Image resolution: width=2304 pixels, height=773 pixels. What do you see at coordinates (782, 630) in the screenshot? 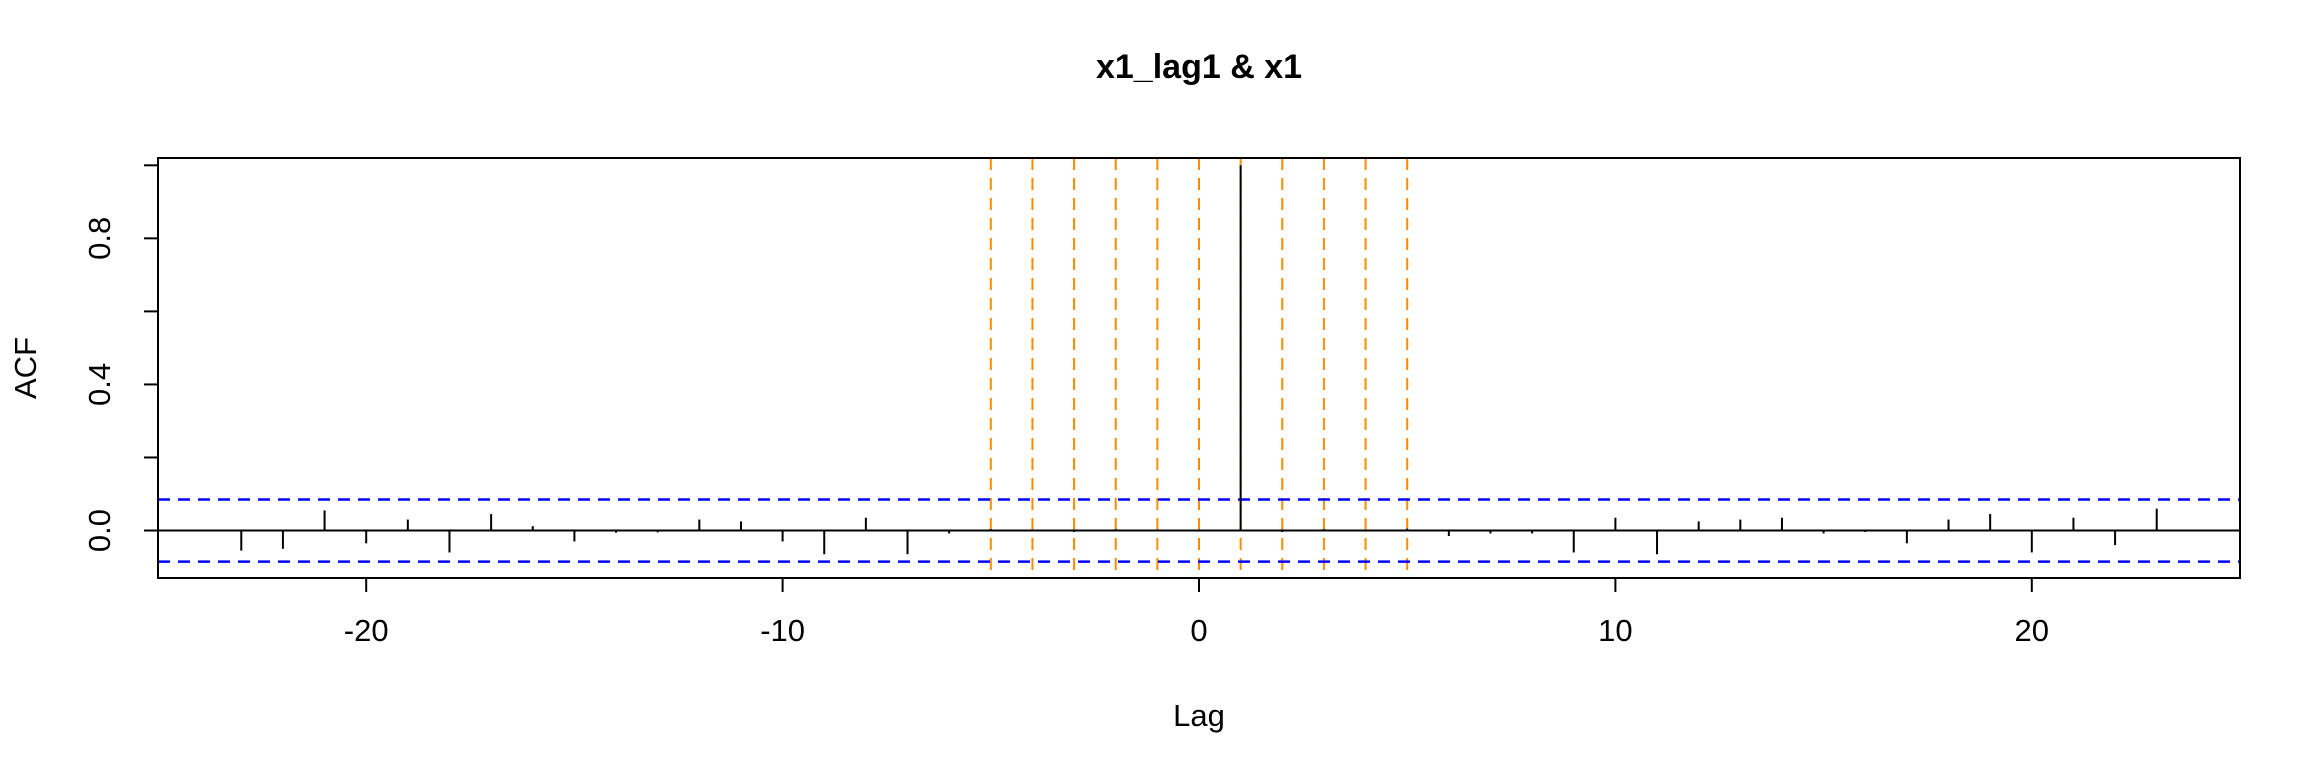
I see `x-tick-label-1: -10` at bounding box center [782, 630].